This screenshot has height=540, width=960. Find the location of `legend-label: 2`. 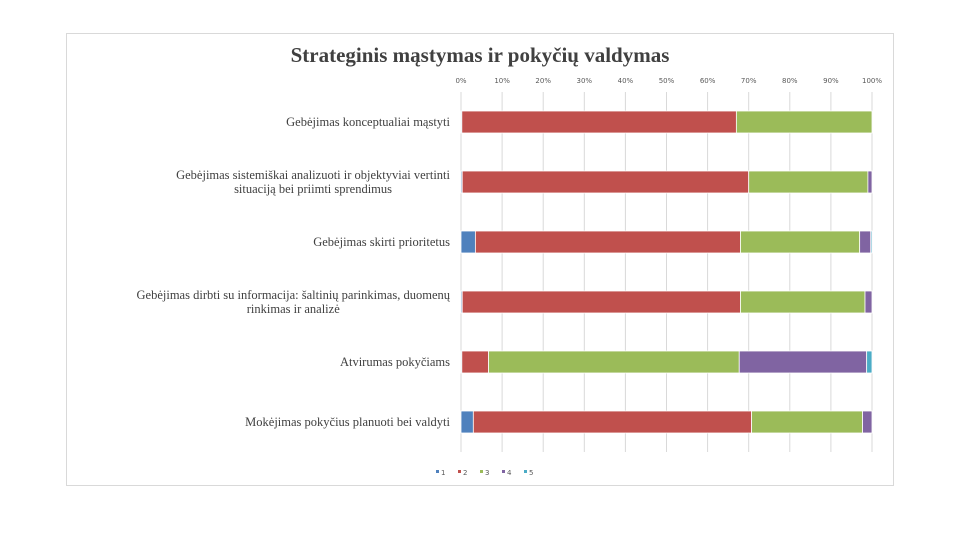

legend-label: 2 is located at coordinates (465, 473).